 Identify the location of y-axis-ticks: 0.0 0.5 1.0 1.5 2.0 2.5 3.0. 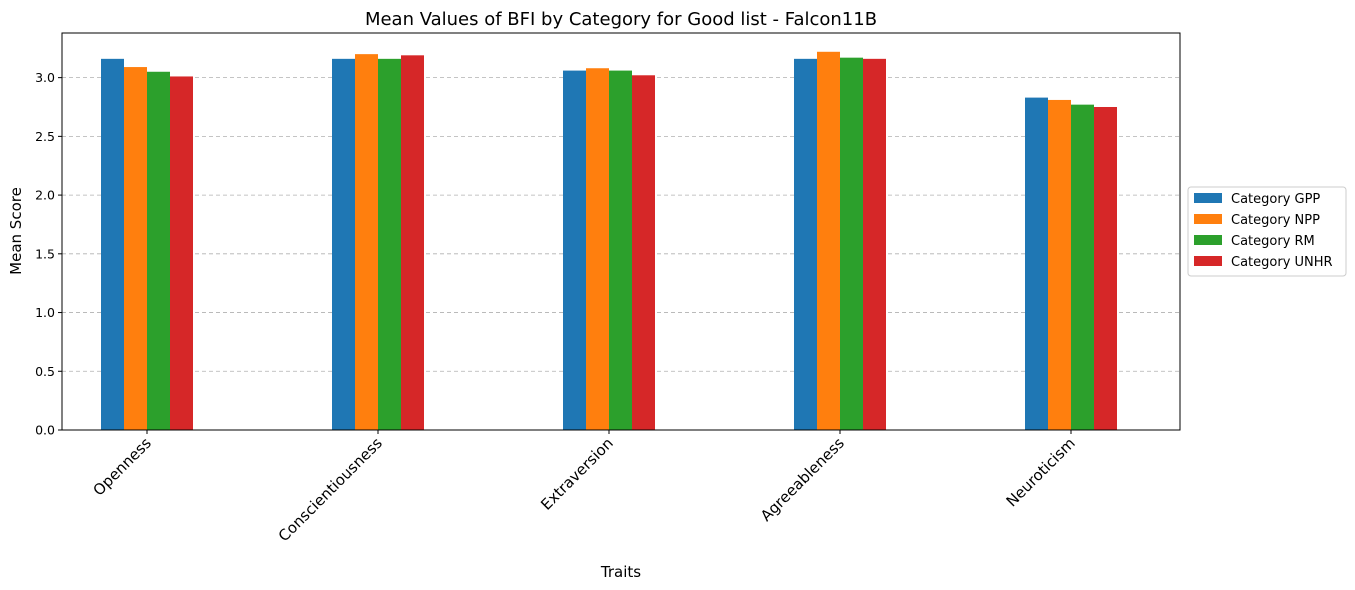
(48, 254).